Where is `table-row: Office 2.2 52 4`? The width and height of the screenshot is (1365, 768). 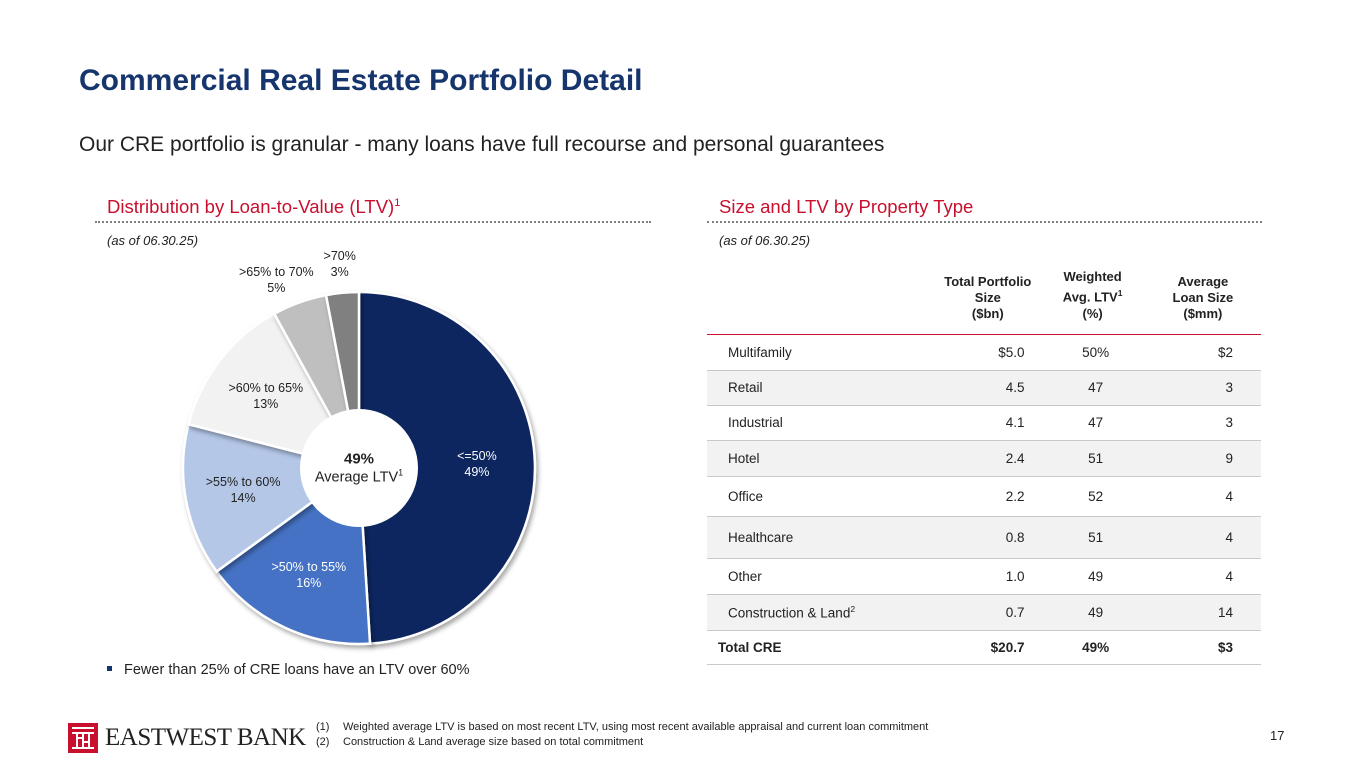 table-row: Office 2.2 52 4 is located at coordinates (984, 496).